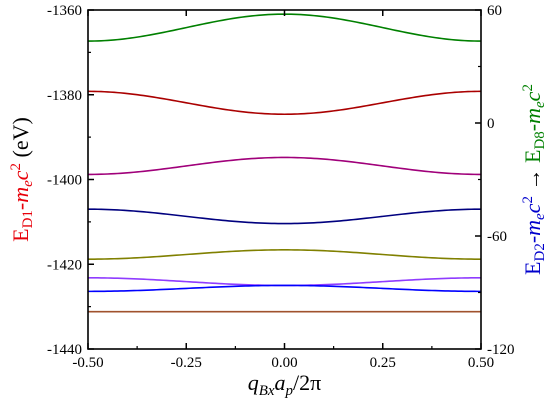 This screenshot has height=401, width=550. What do you see at coordinates (497, 237) in the screenshot?
I see `y-right-tick-label: -60` at bounding box center [497, 237].